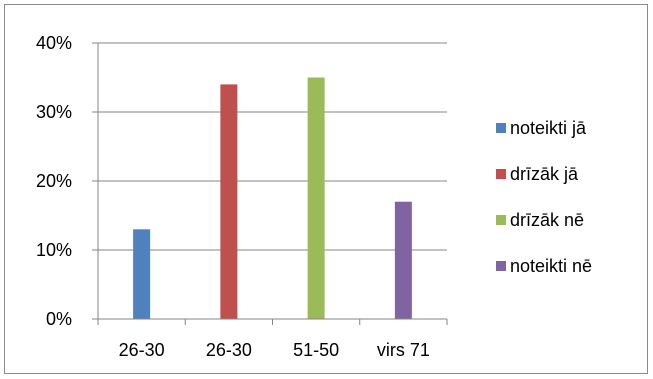 This screenshot has height=379, width=653. I want to click on legend-item: noteikti nē, so click(544, 266).